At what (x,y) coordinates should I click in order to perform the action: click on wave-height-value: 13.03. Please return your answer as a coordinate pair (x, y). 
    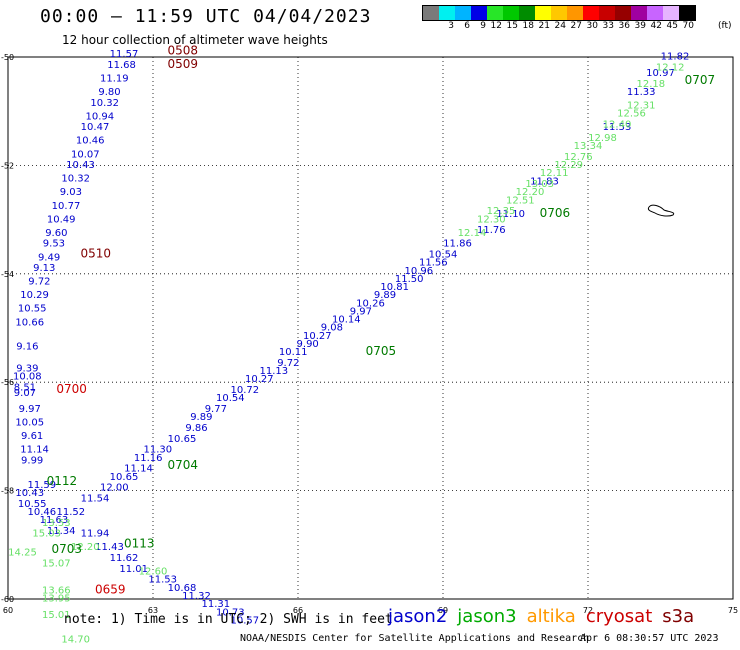
    Looking at the image, I should click on (539, 184).